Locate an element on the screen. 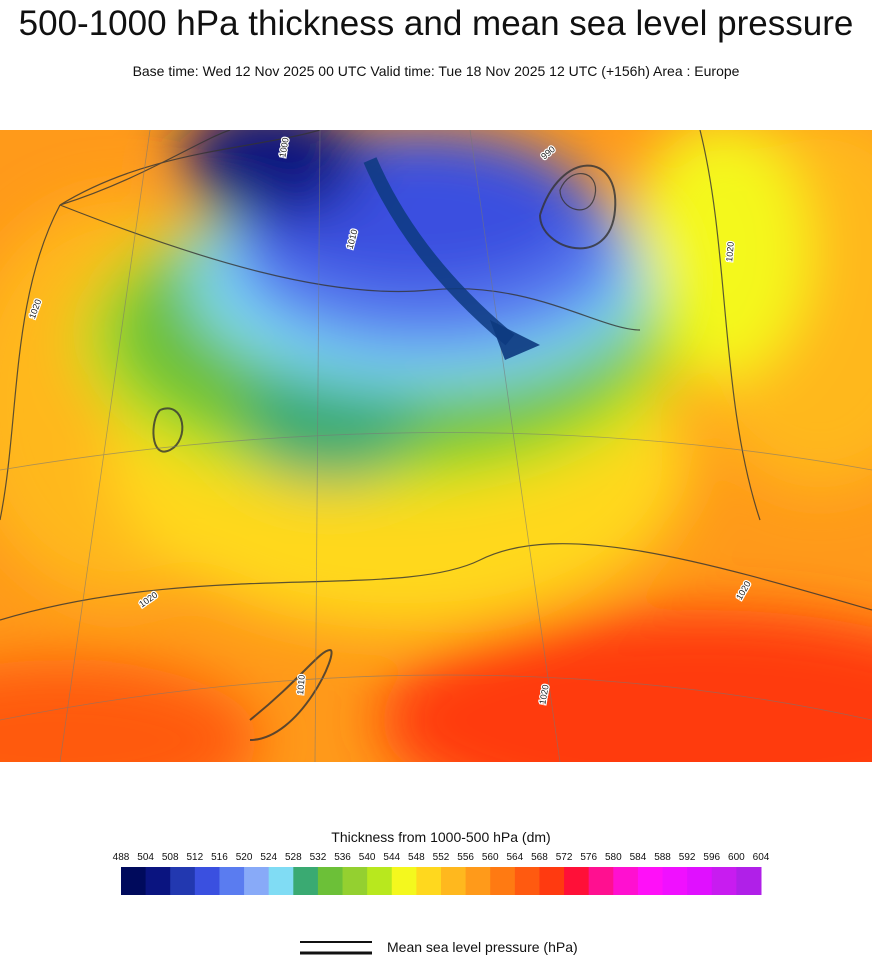 This screenshot has width=872, height=969. colorbar-tick-label: 536 is located at coordinates (342, 857).